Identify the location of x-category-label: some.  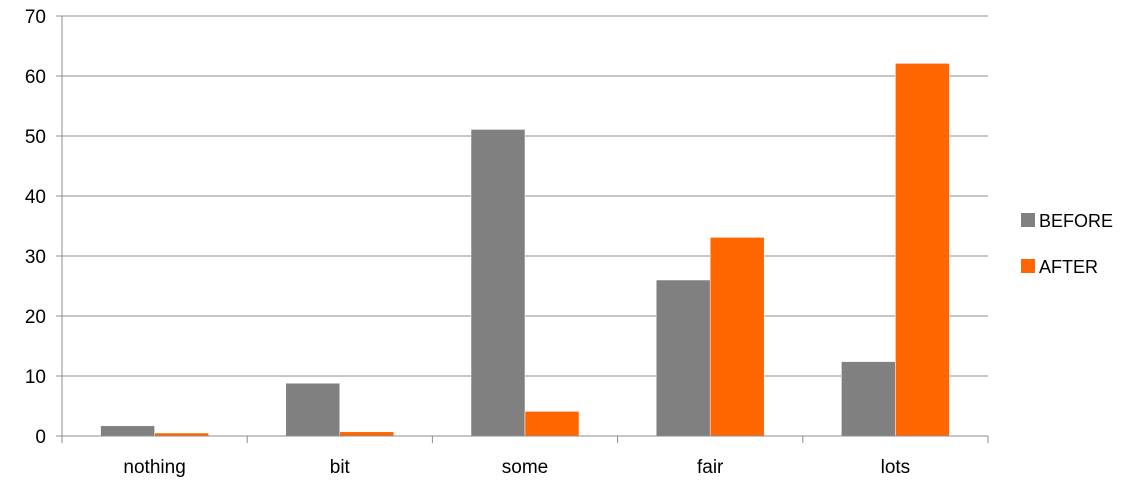
(525, 467).